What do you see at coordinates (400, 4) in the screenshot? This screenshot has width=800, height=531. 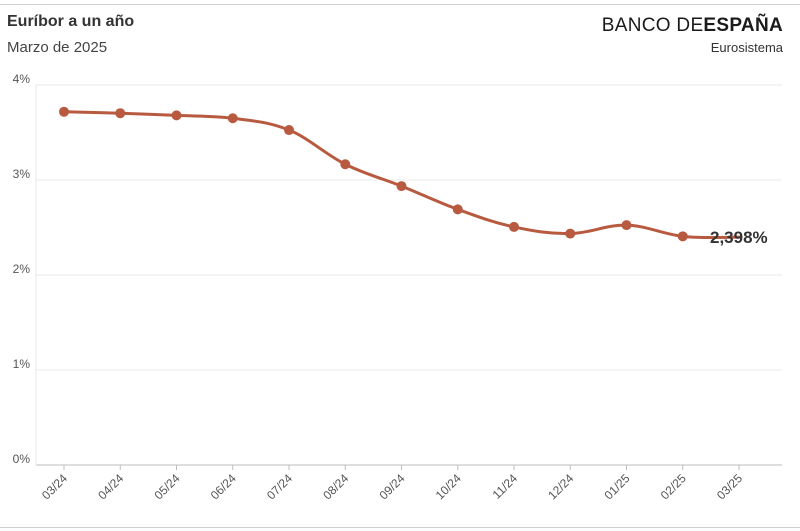 I see `top-rule` at bounding box center [400, 4].